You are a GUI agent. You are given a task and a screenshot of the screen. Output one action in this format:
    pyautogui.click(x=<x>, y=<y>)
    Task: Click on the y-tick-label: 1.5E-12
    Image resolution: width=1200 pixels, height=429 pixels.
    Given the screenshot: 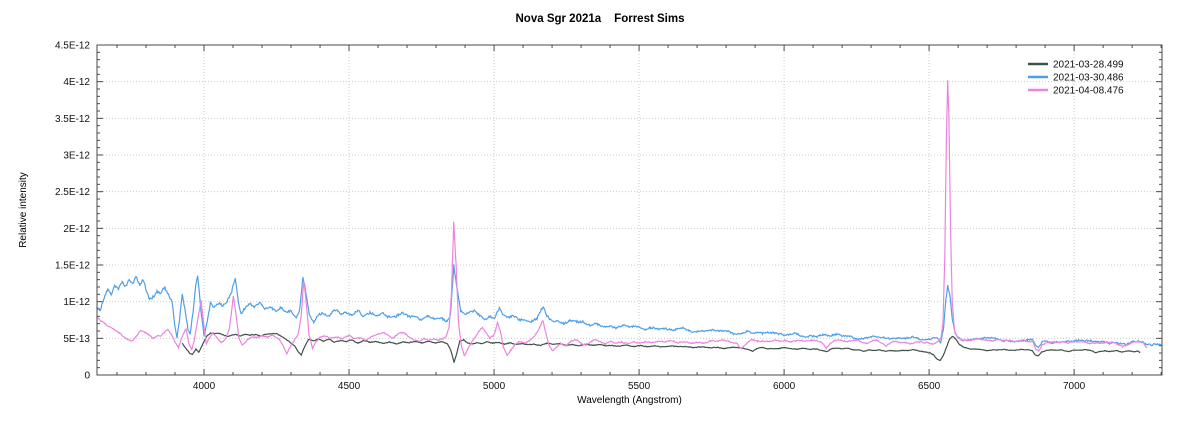 What is the action you would take?
    pyautogui.click(x=72, y=266)
    